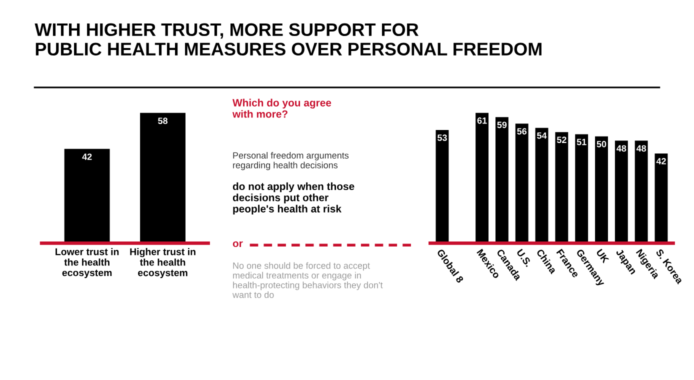 This screenshot has height=380, width=694. Describe the element at coordinates (282, 108) in the screenshot. I see `text: Which do you agree with more?` at that location.